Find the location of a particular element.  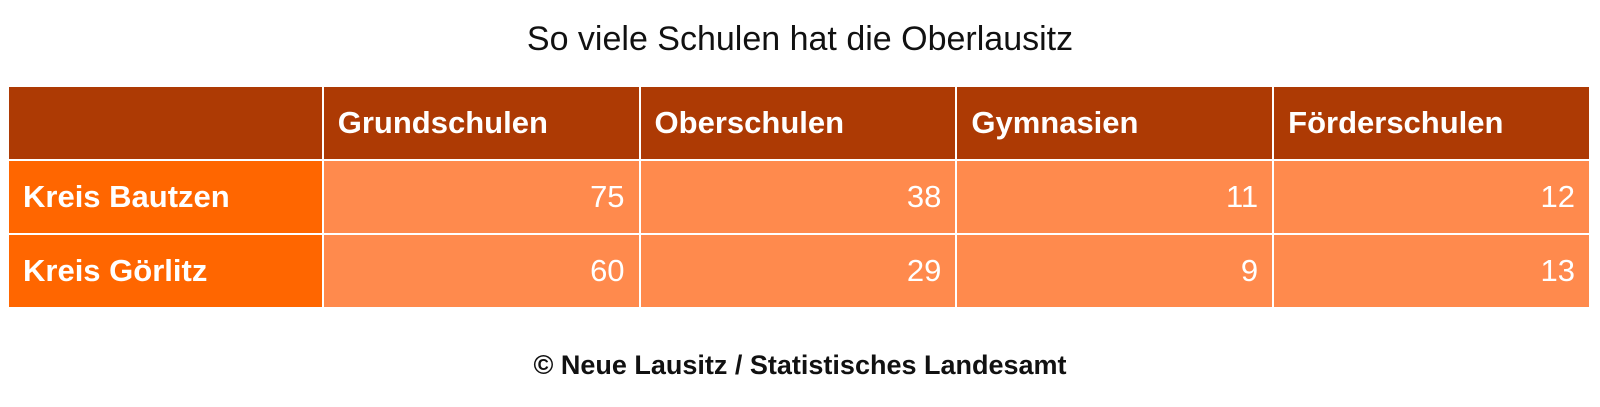

cell-goerlitz-foerderschulen: 13 is located at coordinates (1431, 271).